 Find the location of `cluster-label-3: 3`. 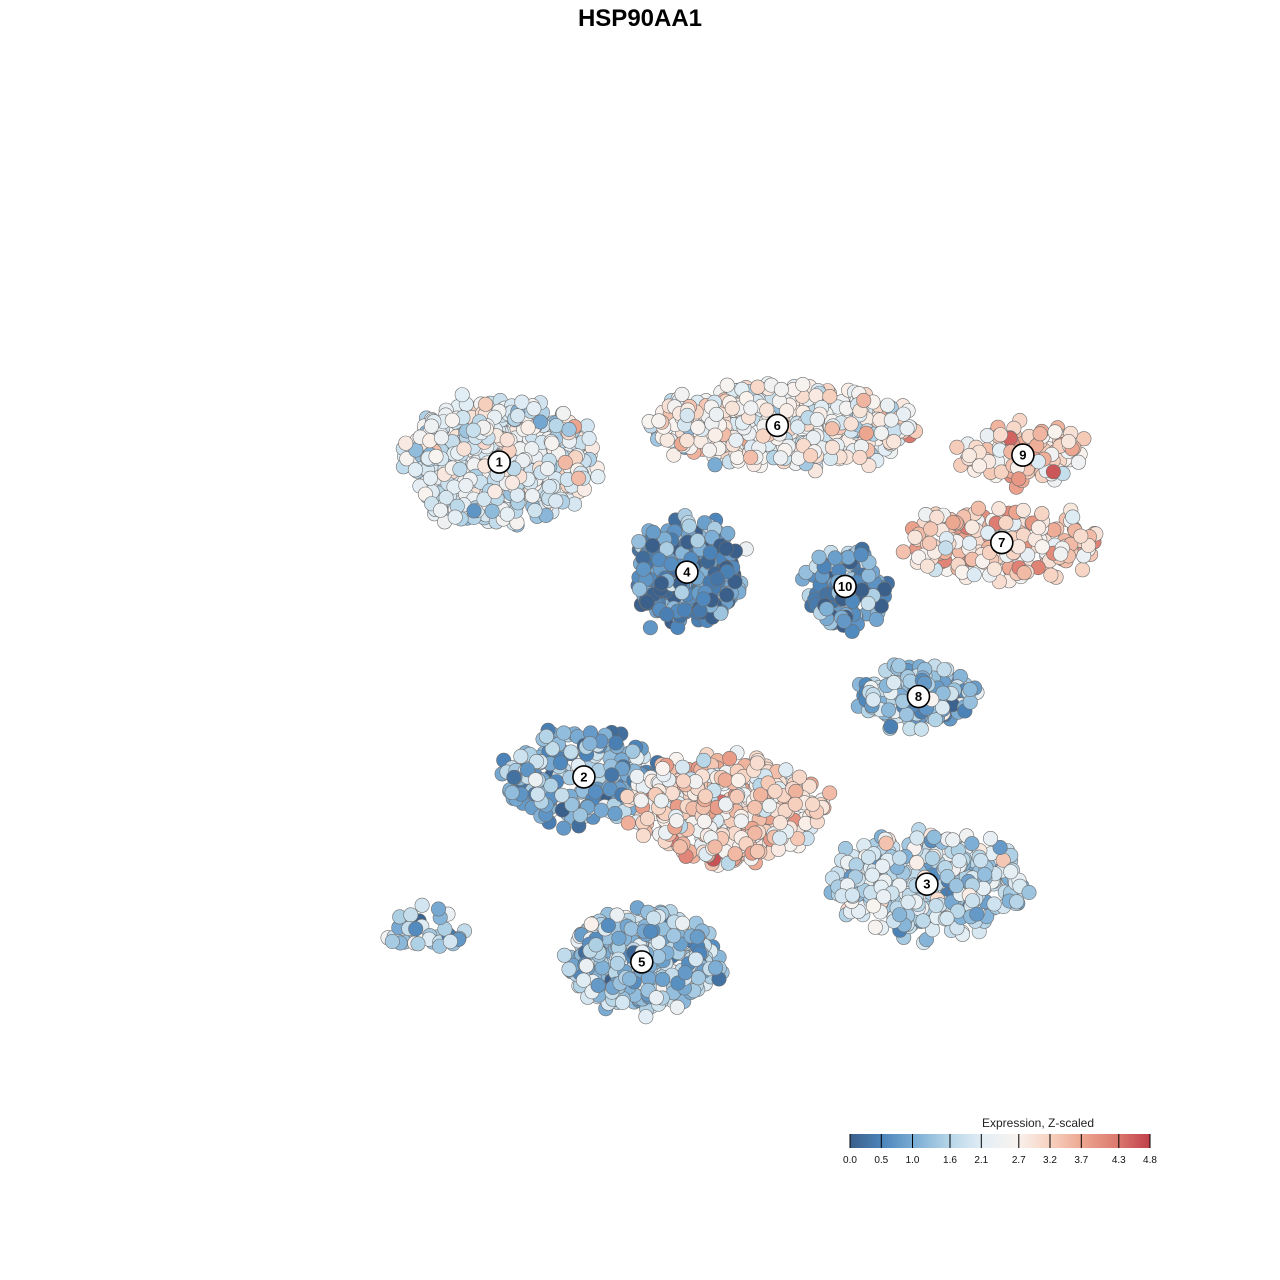

cluster-label-3: 3 is located at coordinates (927, 884).